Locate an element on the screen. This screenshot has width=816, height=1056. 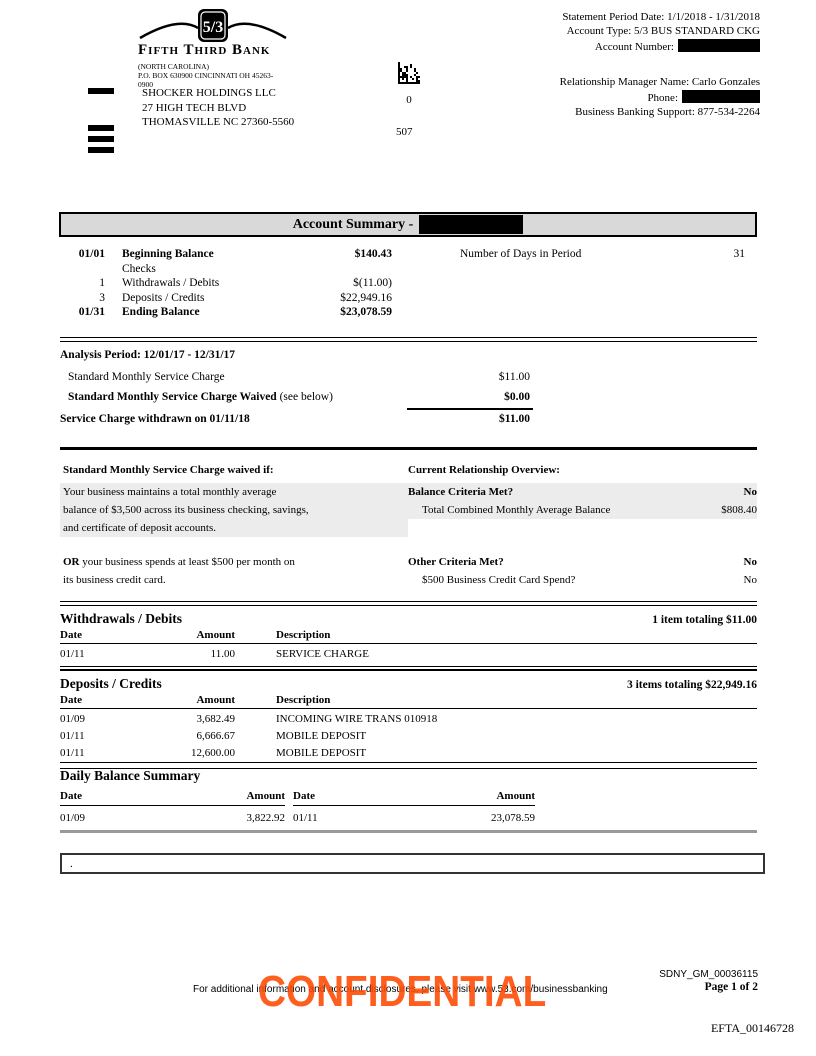
redacted-summary-account is located at coordinates (471, 224).